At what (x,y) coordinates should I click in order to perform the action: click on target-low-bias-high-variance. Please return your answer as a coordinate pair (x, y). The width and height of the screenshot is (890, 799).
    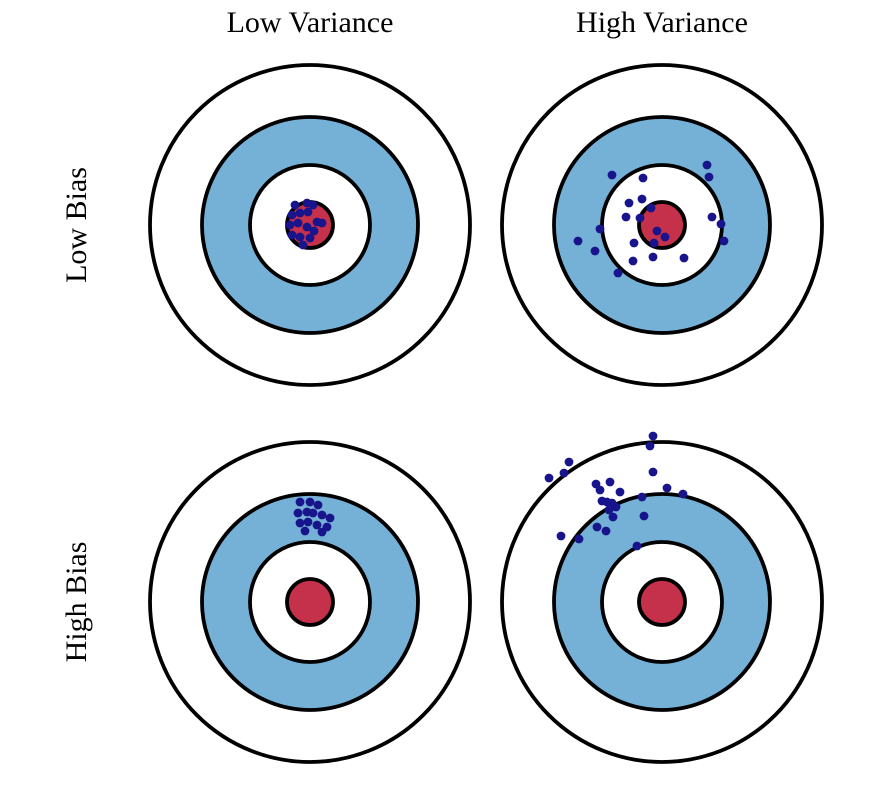
    Looking at the image, I should click on (662, 225).